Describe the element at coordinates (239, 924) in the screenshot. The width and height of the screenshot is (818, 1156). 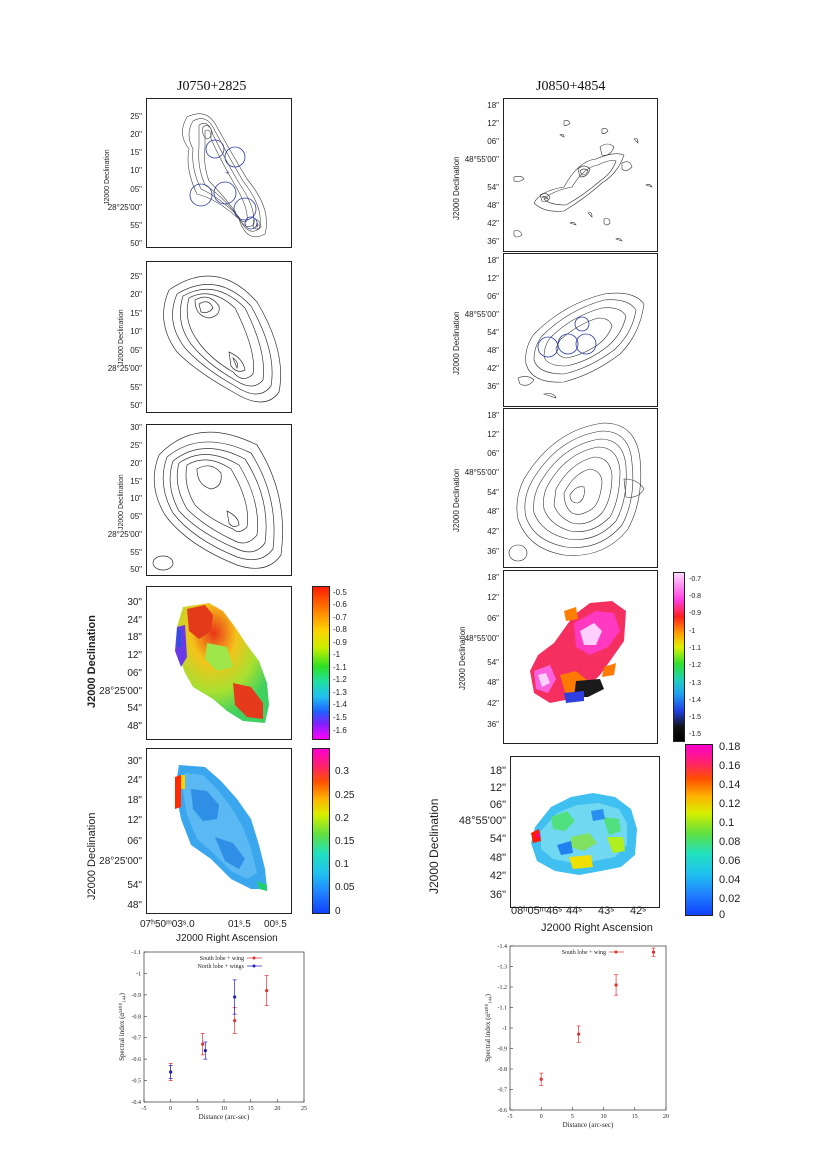
I see `left-ra-tick: 01ˢ.5` at that location.